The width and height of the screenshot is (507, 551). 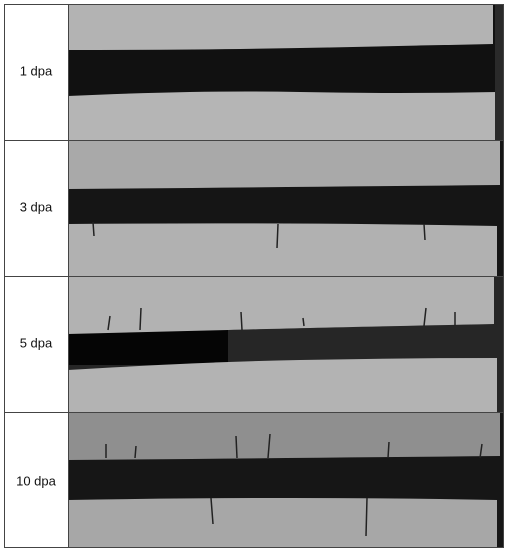 I want to click on row-label: 10 dpa, so click(x=36, y=480).